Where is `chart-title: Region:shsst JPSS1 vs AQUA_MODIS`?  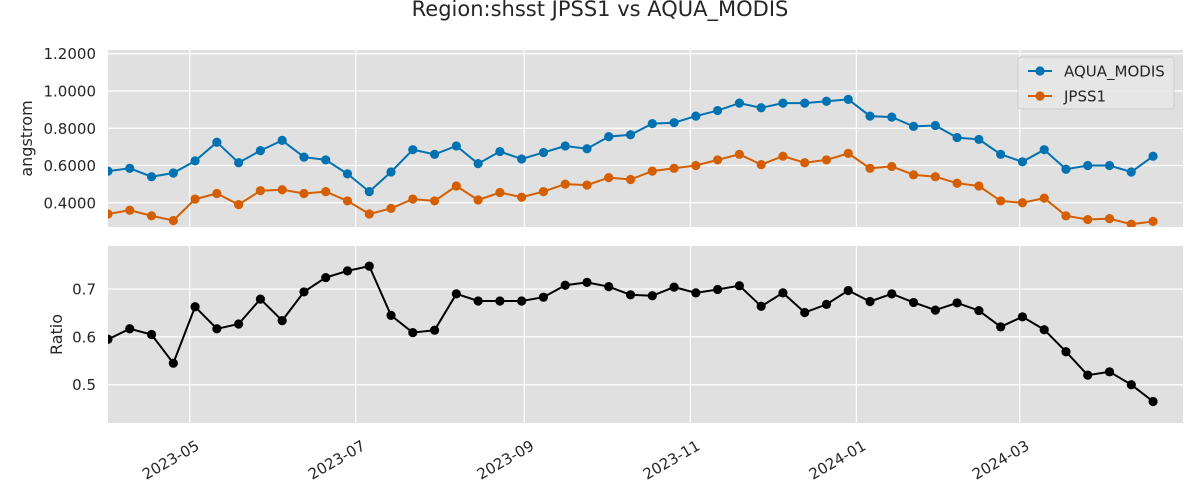
chart-title: Region:shsst JPSS1 vs AQUA_MODIS is located at coordinates (600, 11).